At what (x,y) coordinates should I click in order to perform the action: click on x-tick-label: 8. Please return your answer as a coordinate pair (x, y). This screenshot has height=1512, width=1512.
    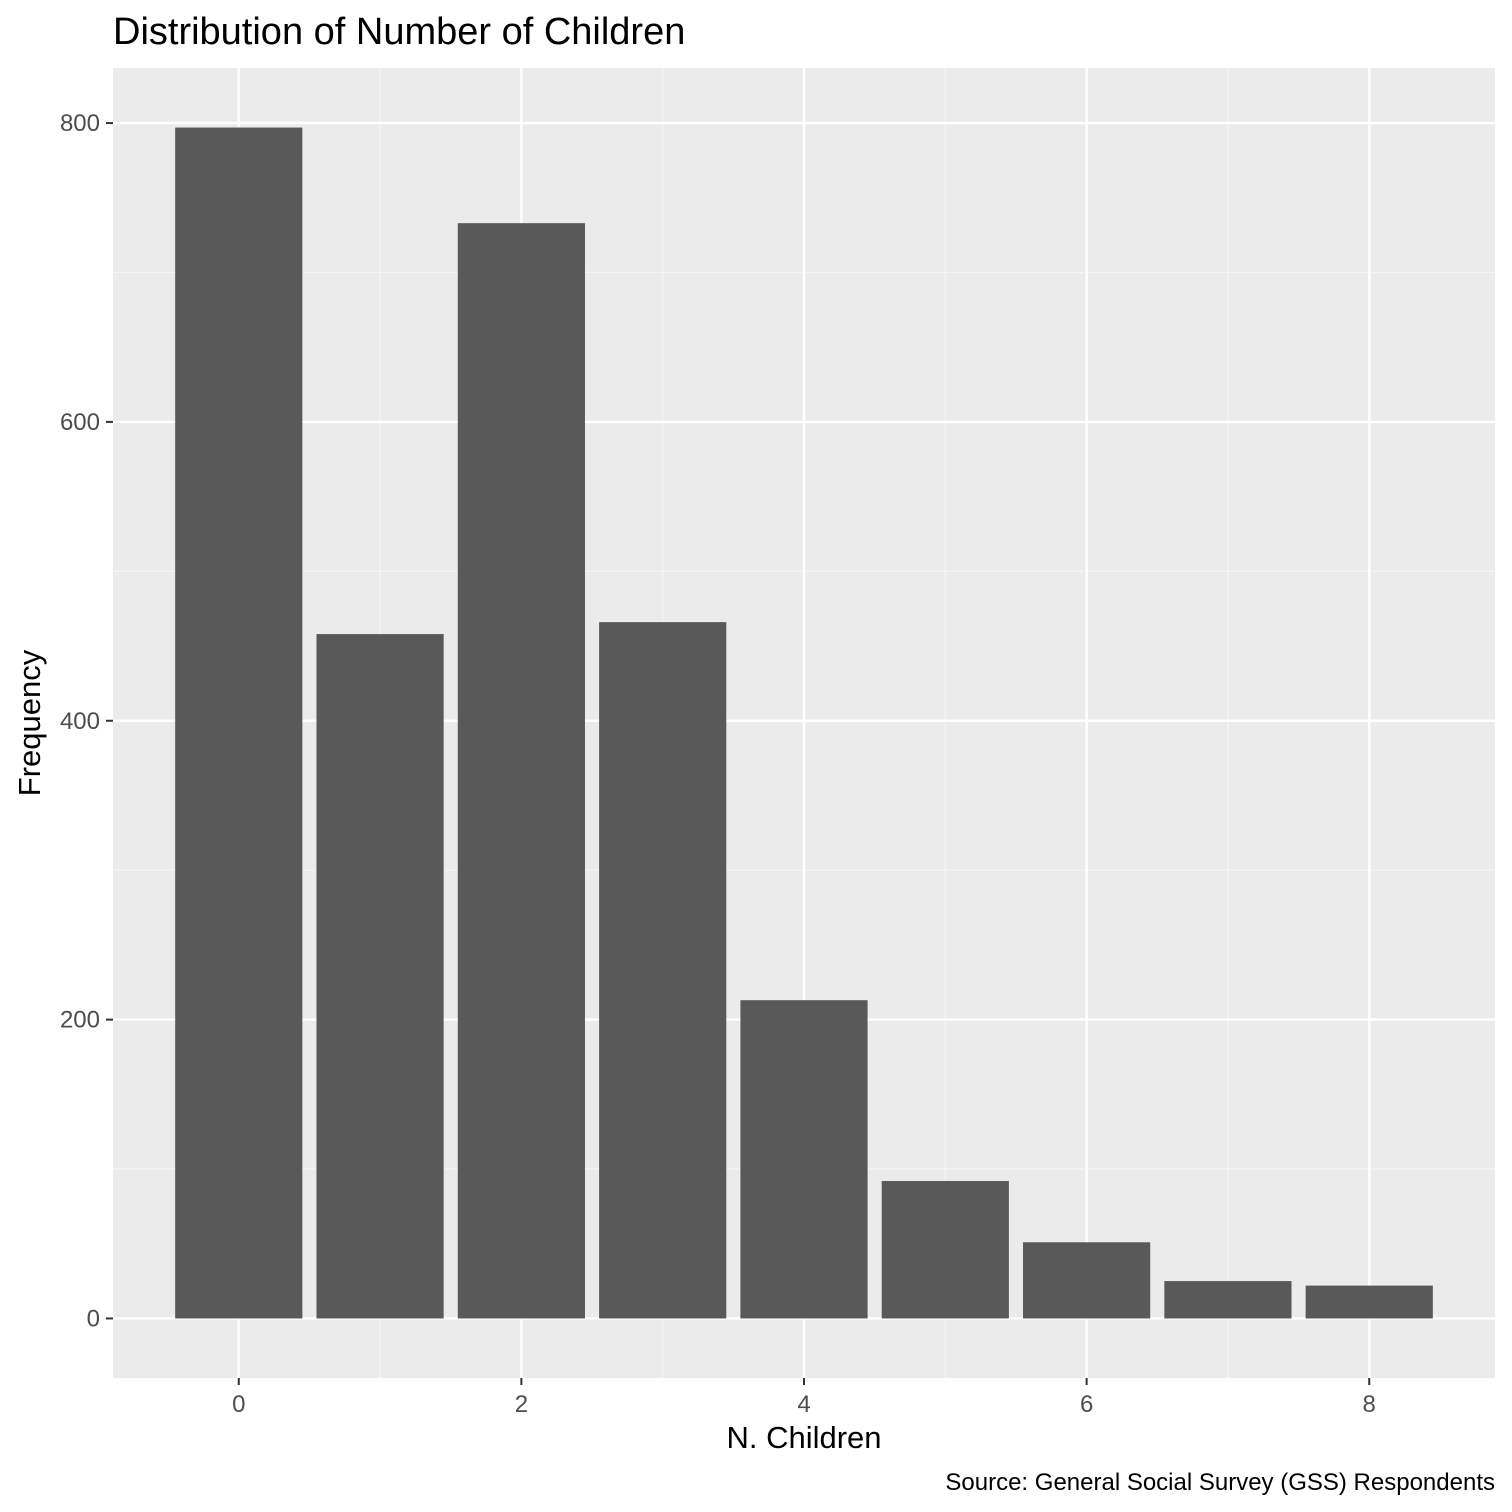
    Looking at the image, I should click on (1369, 1404).